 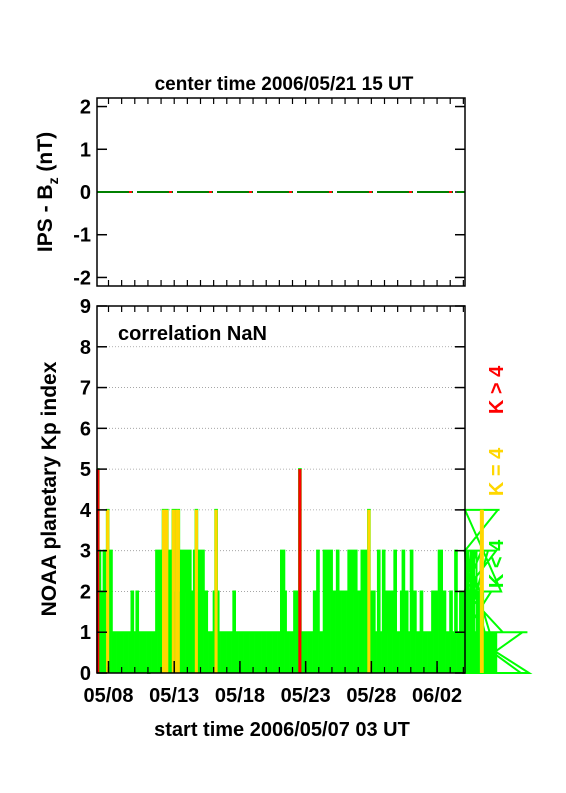 I want to click on legend-k-equal-4: K = 4, so click(x=497, y=471).